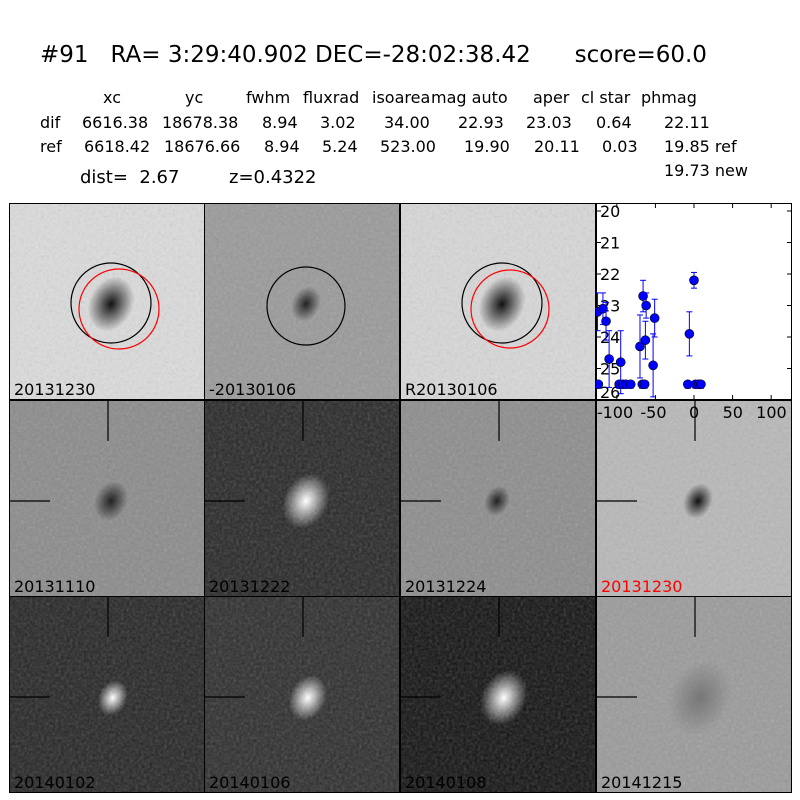 This screenshot has height=800, width=800. I want to click on table-cell: 19.90, so click(487, 146).